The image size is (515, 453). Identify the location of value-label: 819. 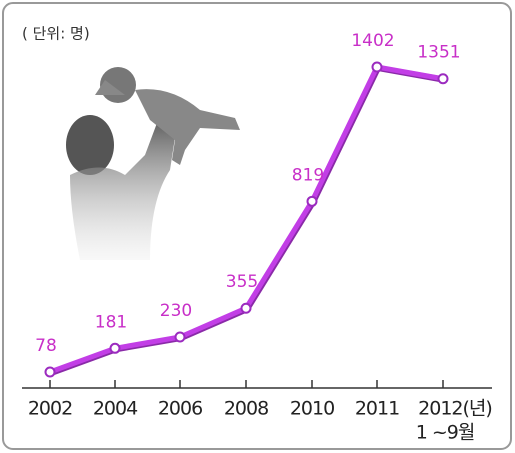
(308, 175).